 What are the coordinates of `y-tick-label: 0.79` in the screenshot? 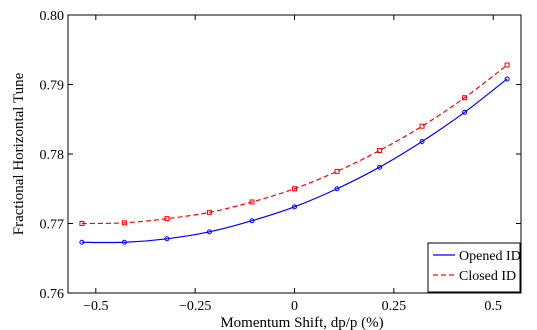 It's located at (52, 86).